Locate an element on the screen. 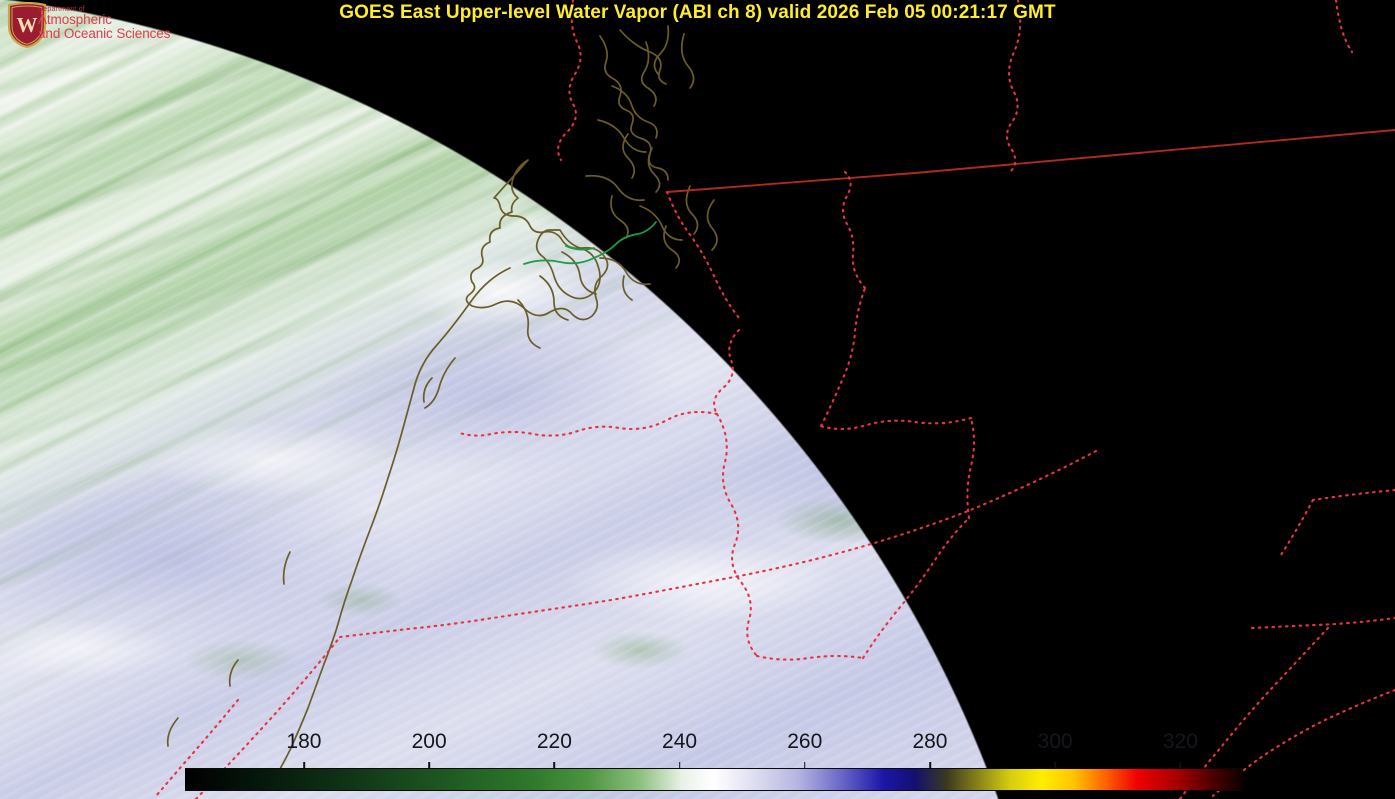 This screenshot has width=1395, height=799. colorbar-label-240: 240 is located at coordinates (680, 741).